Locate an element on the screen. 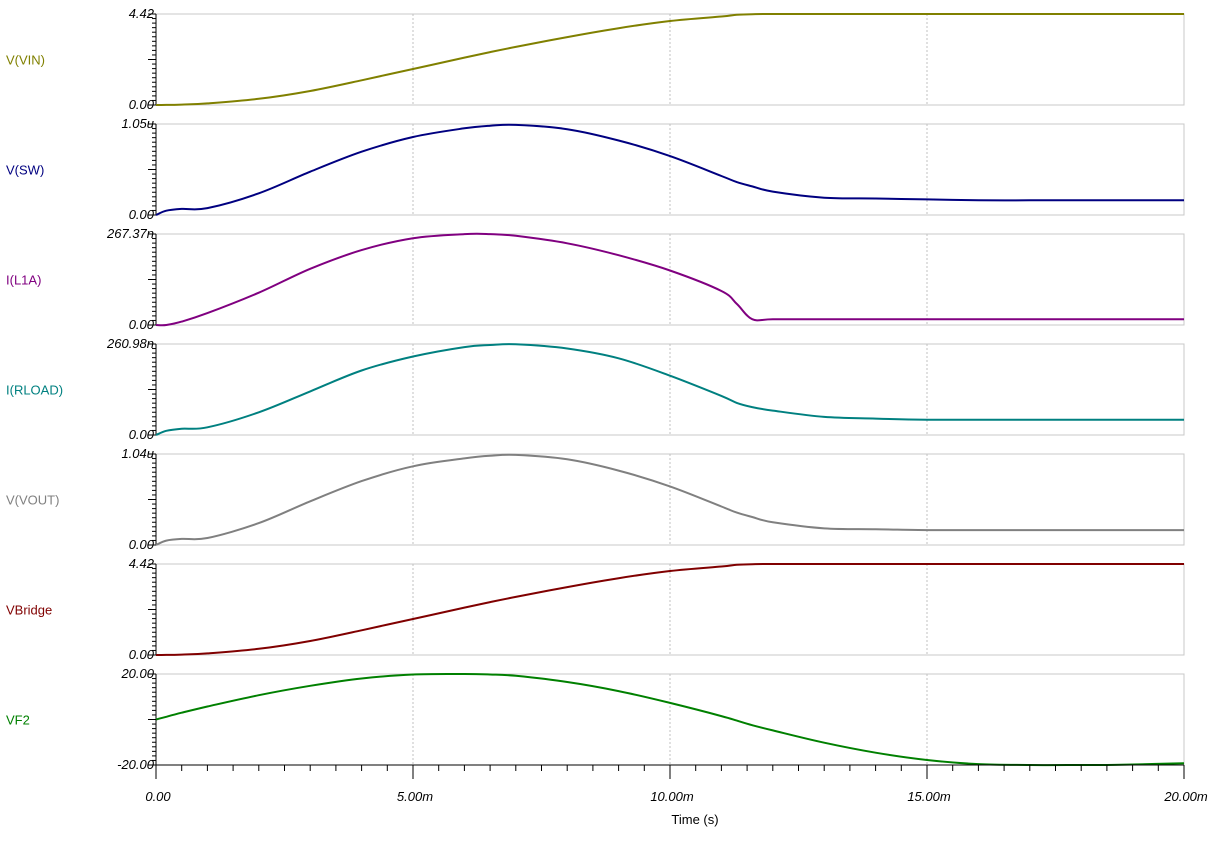 This screenshot has width=1230, height=841. x-tick-label: 0.00 is located at coordinates (158, 796).